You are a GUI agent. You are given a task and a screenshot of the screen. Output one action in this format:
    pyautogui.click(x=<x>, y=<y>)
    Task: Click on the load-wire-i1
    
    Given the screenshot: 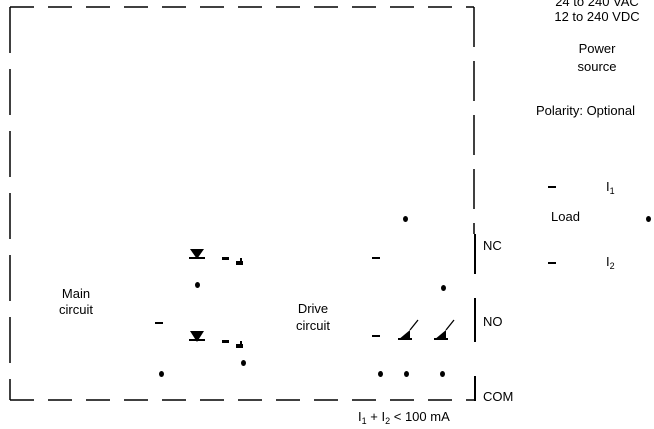 What is the action you would take?
    pyautogui.click(x=552, y=187)
    